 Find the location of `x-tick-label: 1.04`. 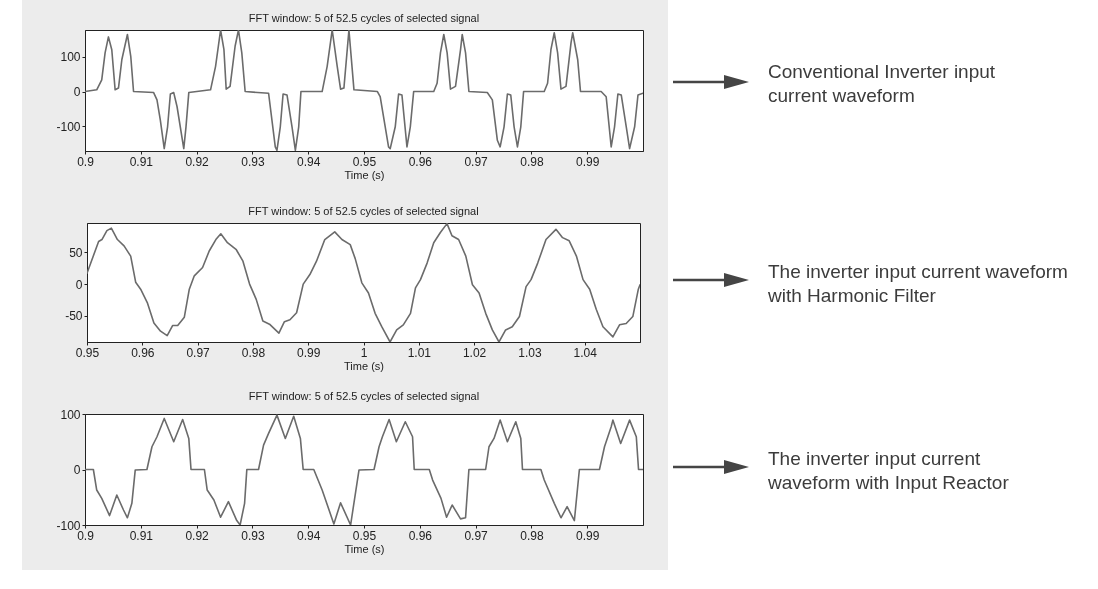

x-tick-label: 1.04 is located at coordinates (585, 352).